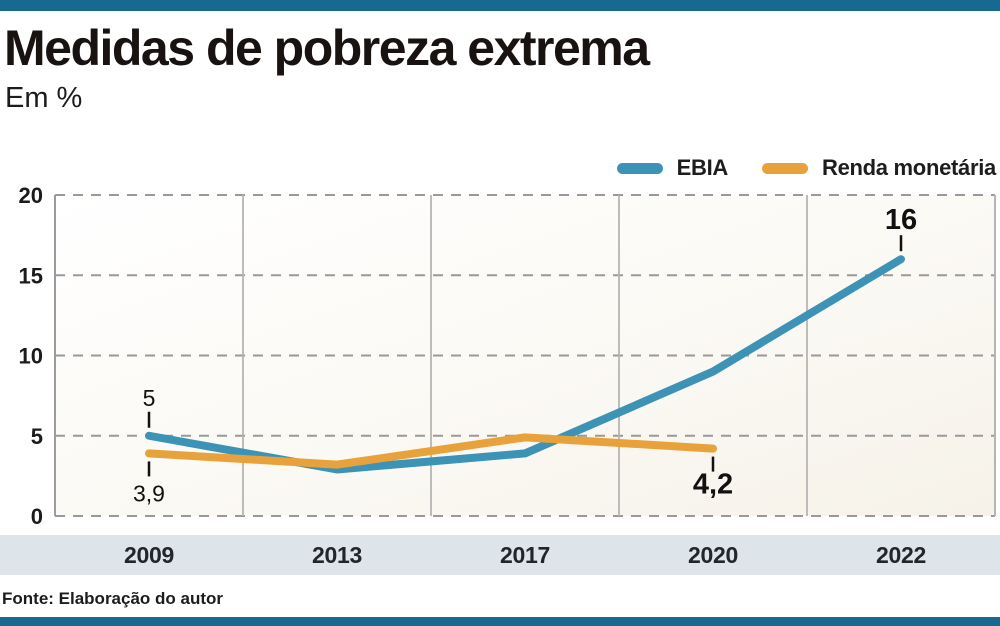 Image resolution: width=1000 pixels, height=626 pixels. I want to click on y-tick-label: 0, so click(37, 516).